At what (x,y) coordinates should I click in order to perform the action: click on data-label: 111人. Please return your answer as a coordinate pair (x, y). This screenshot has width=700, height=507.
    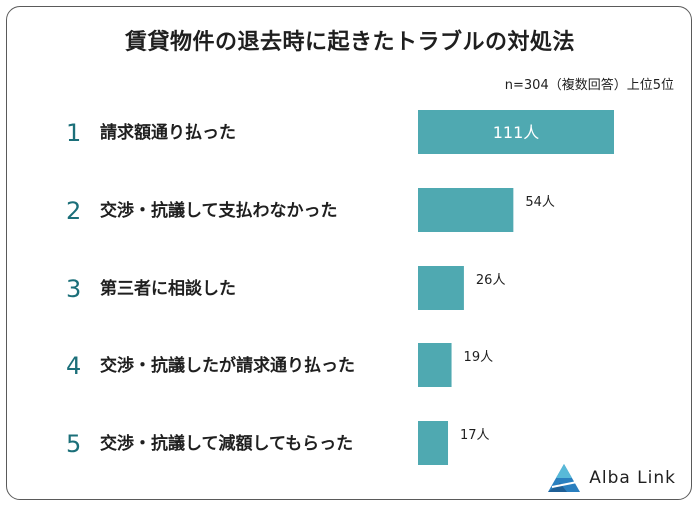
    Looking at the image, I should click on (516, 132).